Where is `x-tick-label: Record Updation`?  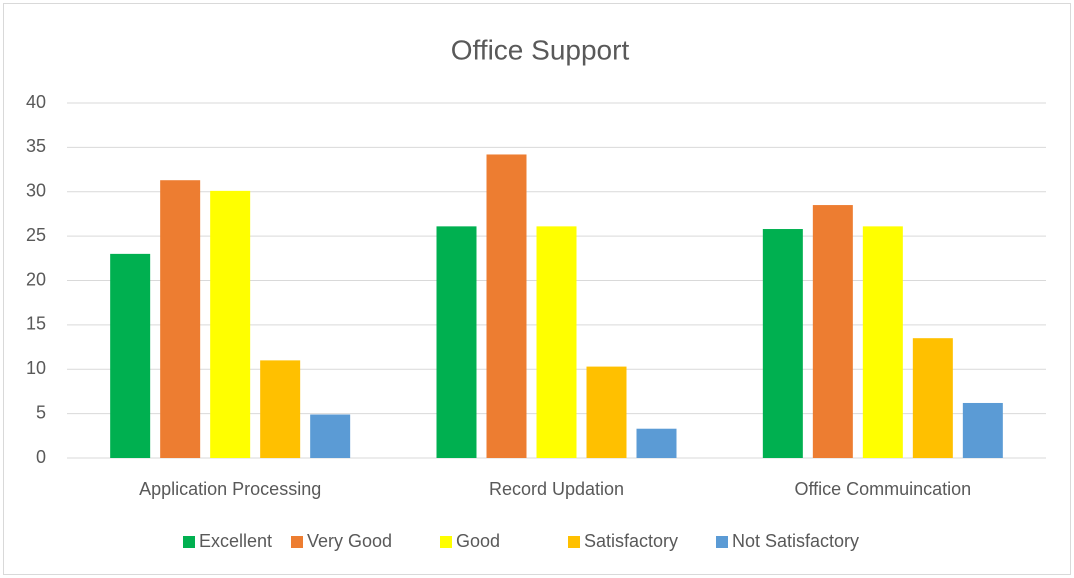
x-tick-label: Record Updation is located at coordinates (556, 489).